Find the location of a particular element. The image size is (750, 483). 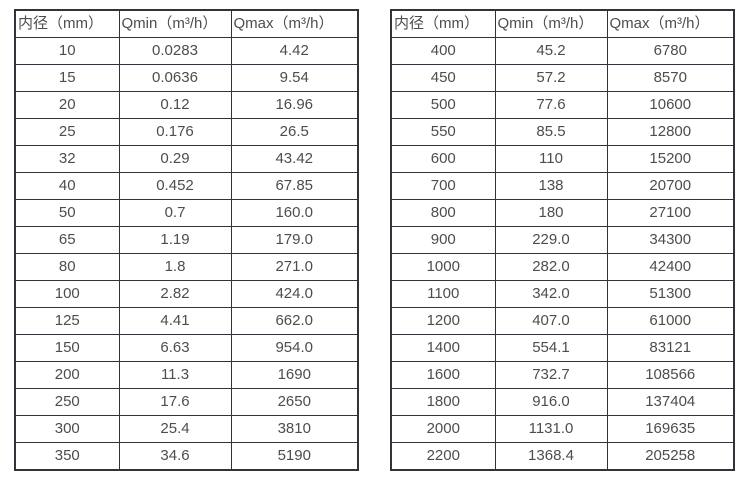

cell: 12800 is located at coordinates (670, 132).